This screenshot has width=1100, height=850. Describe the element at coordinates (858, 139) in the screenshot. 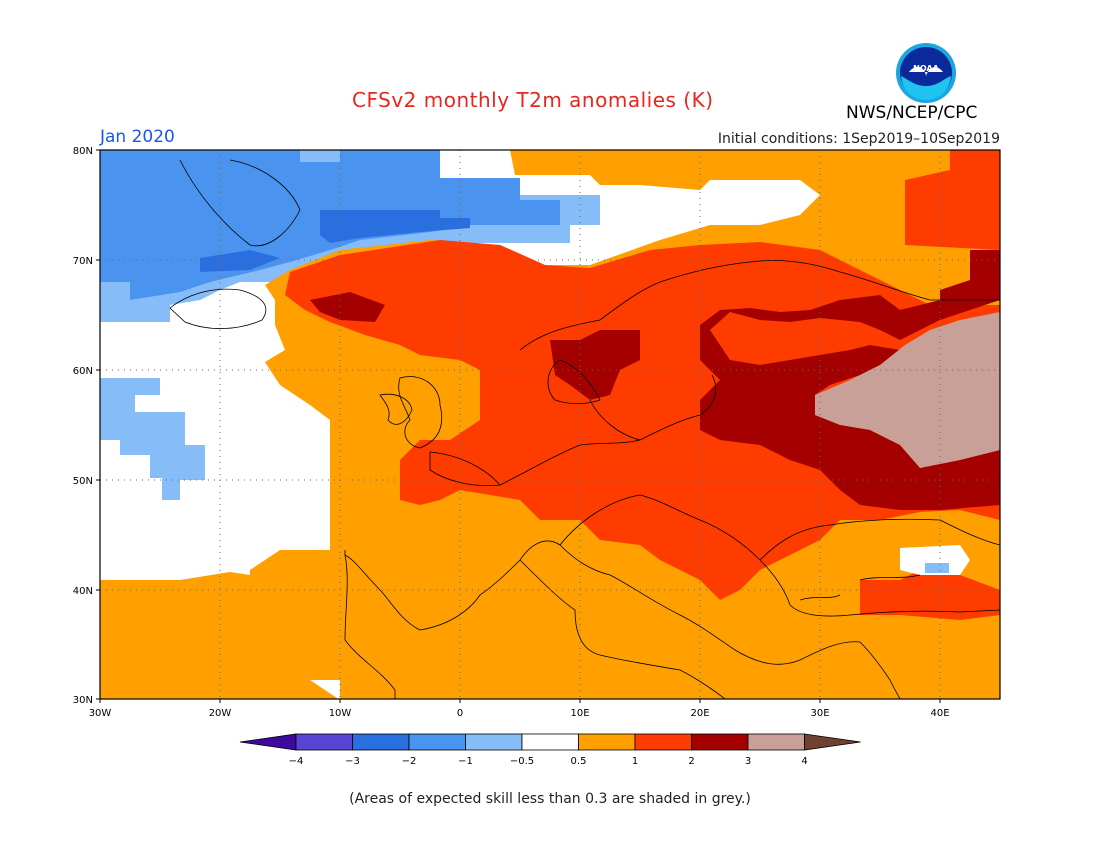

I see `initial-conditions: Initial conditions: 1Sep2019–10Sep2019` at that location.